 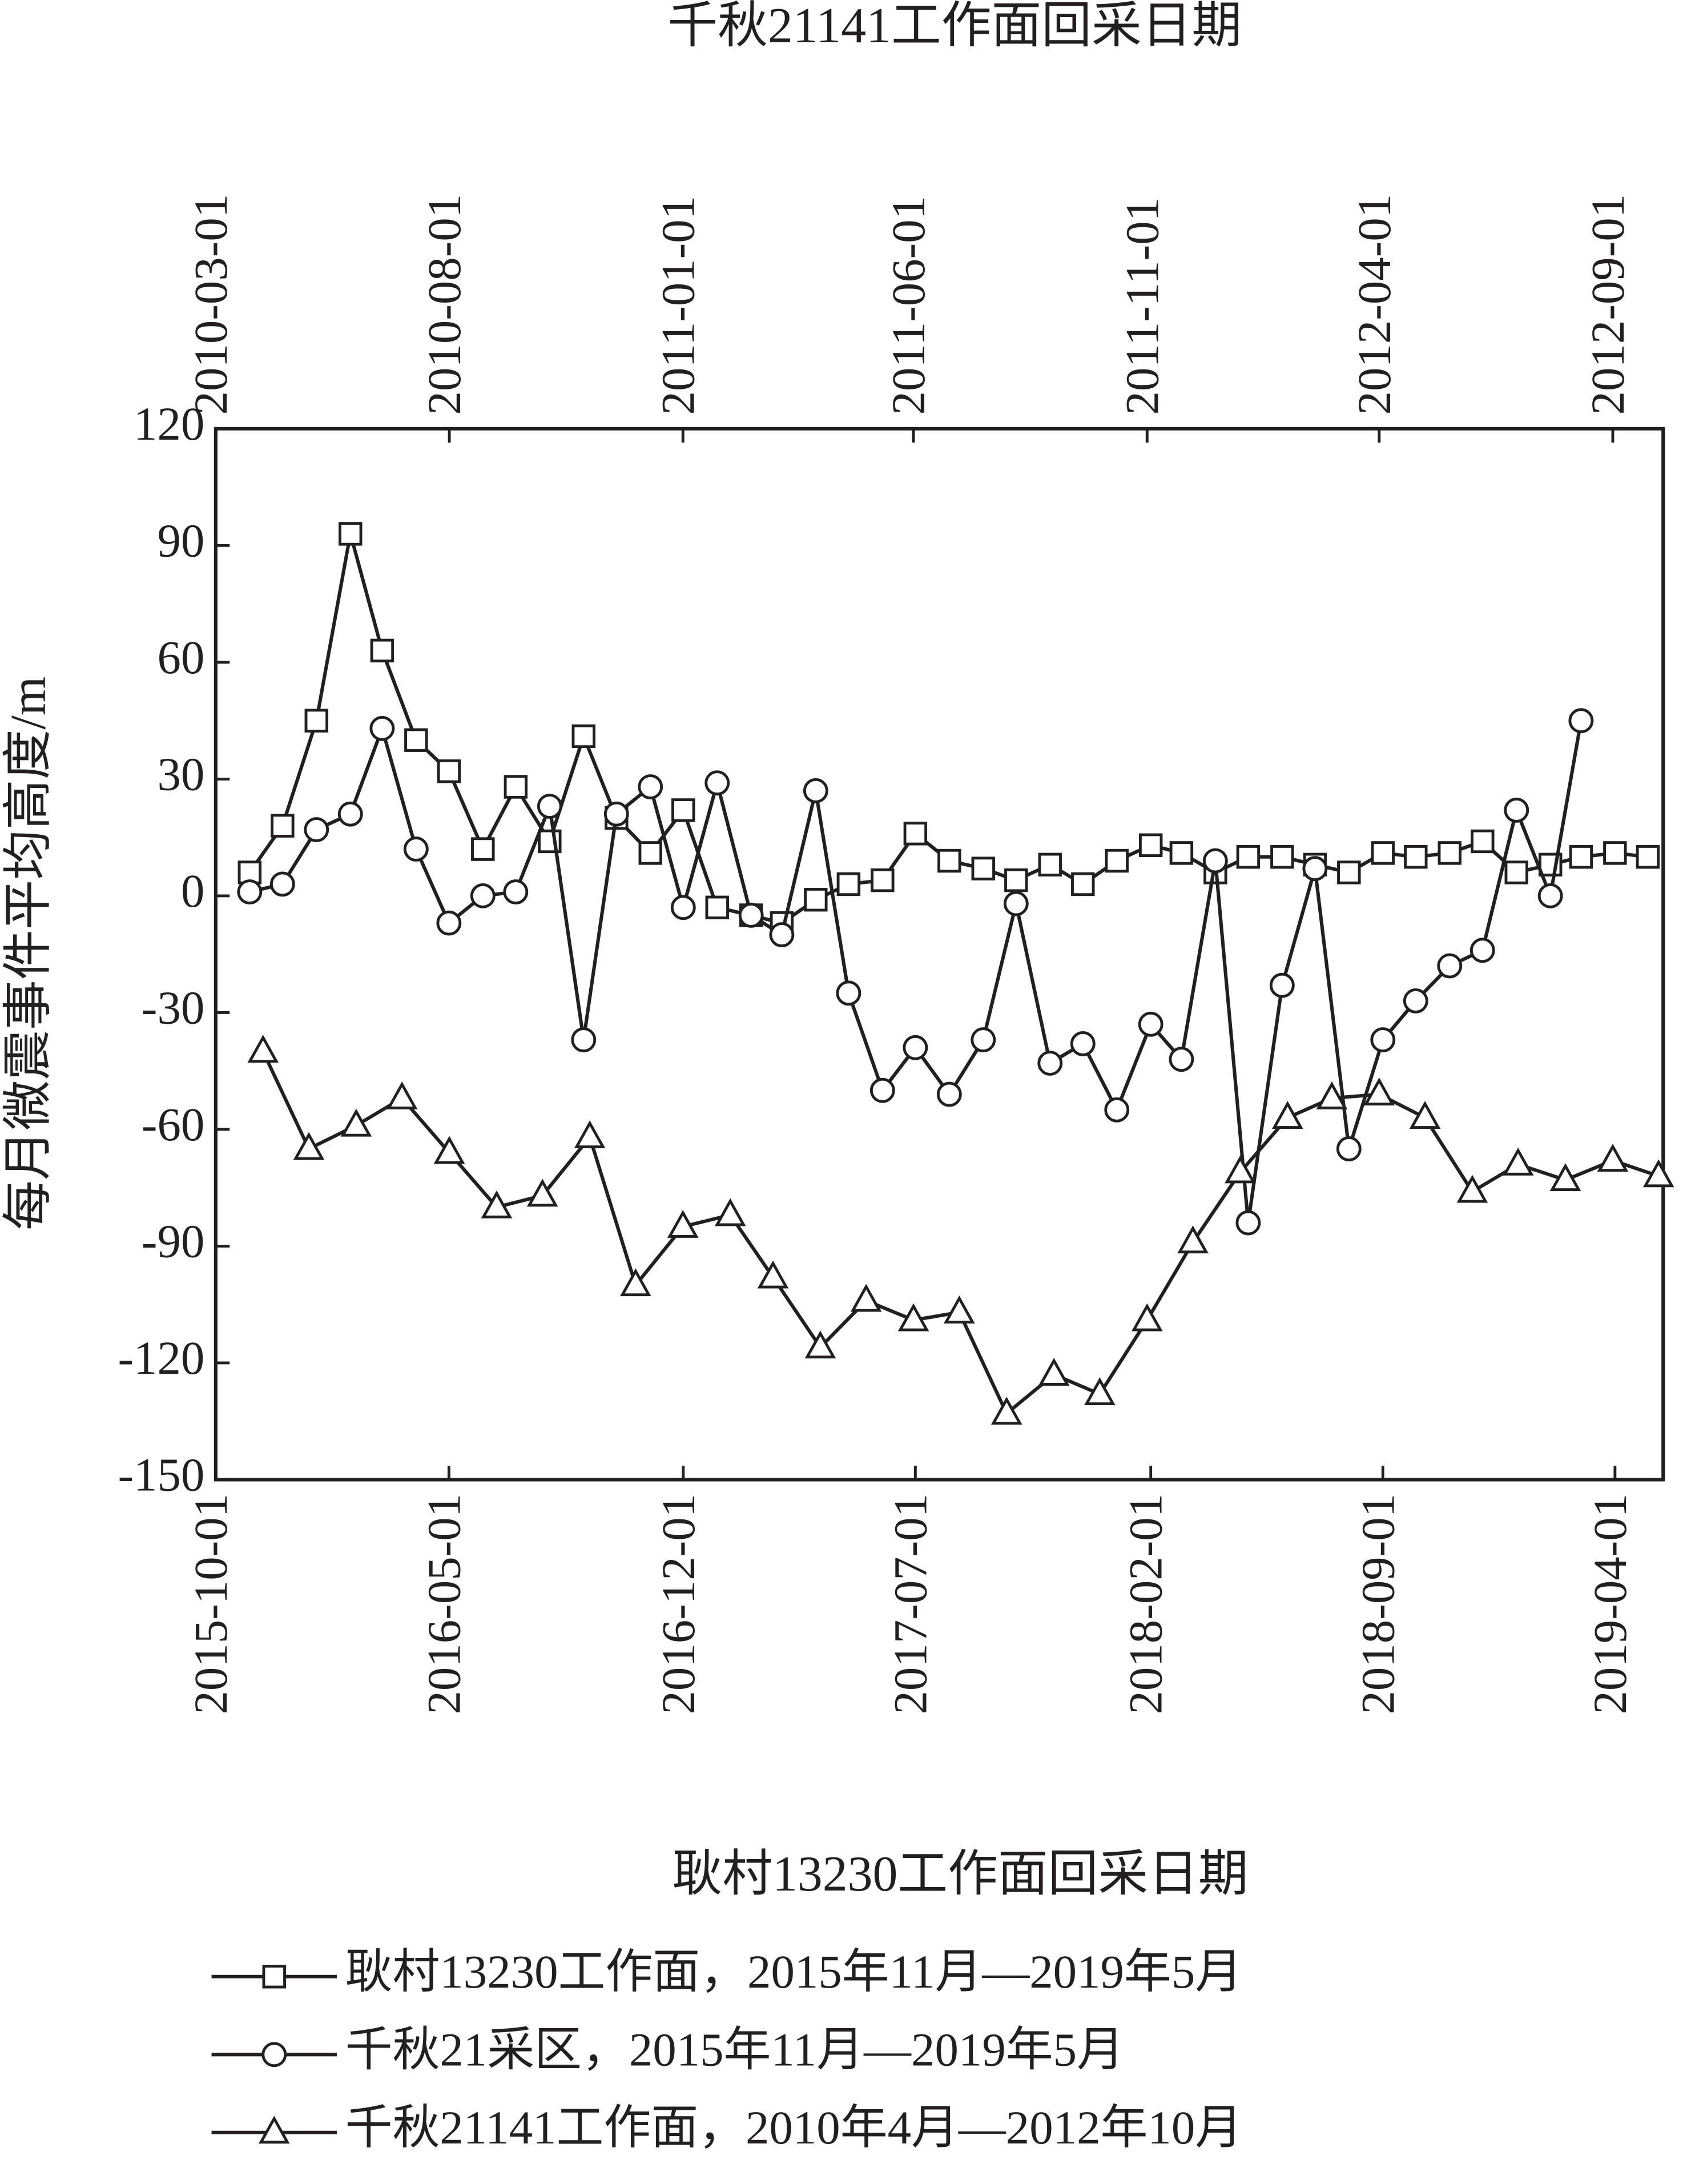 I want to click on series-line, so click(x=961, y=1234).